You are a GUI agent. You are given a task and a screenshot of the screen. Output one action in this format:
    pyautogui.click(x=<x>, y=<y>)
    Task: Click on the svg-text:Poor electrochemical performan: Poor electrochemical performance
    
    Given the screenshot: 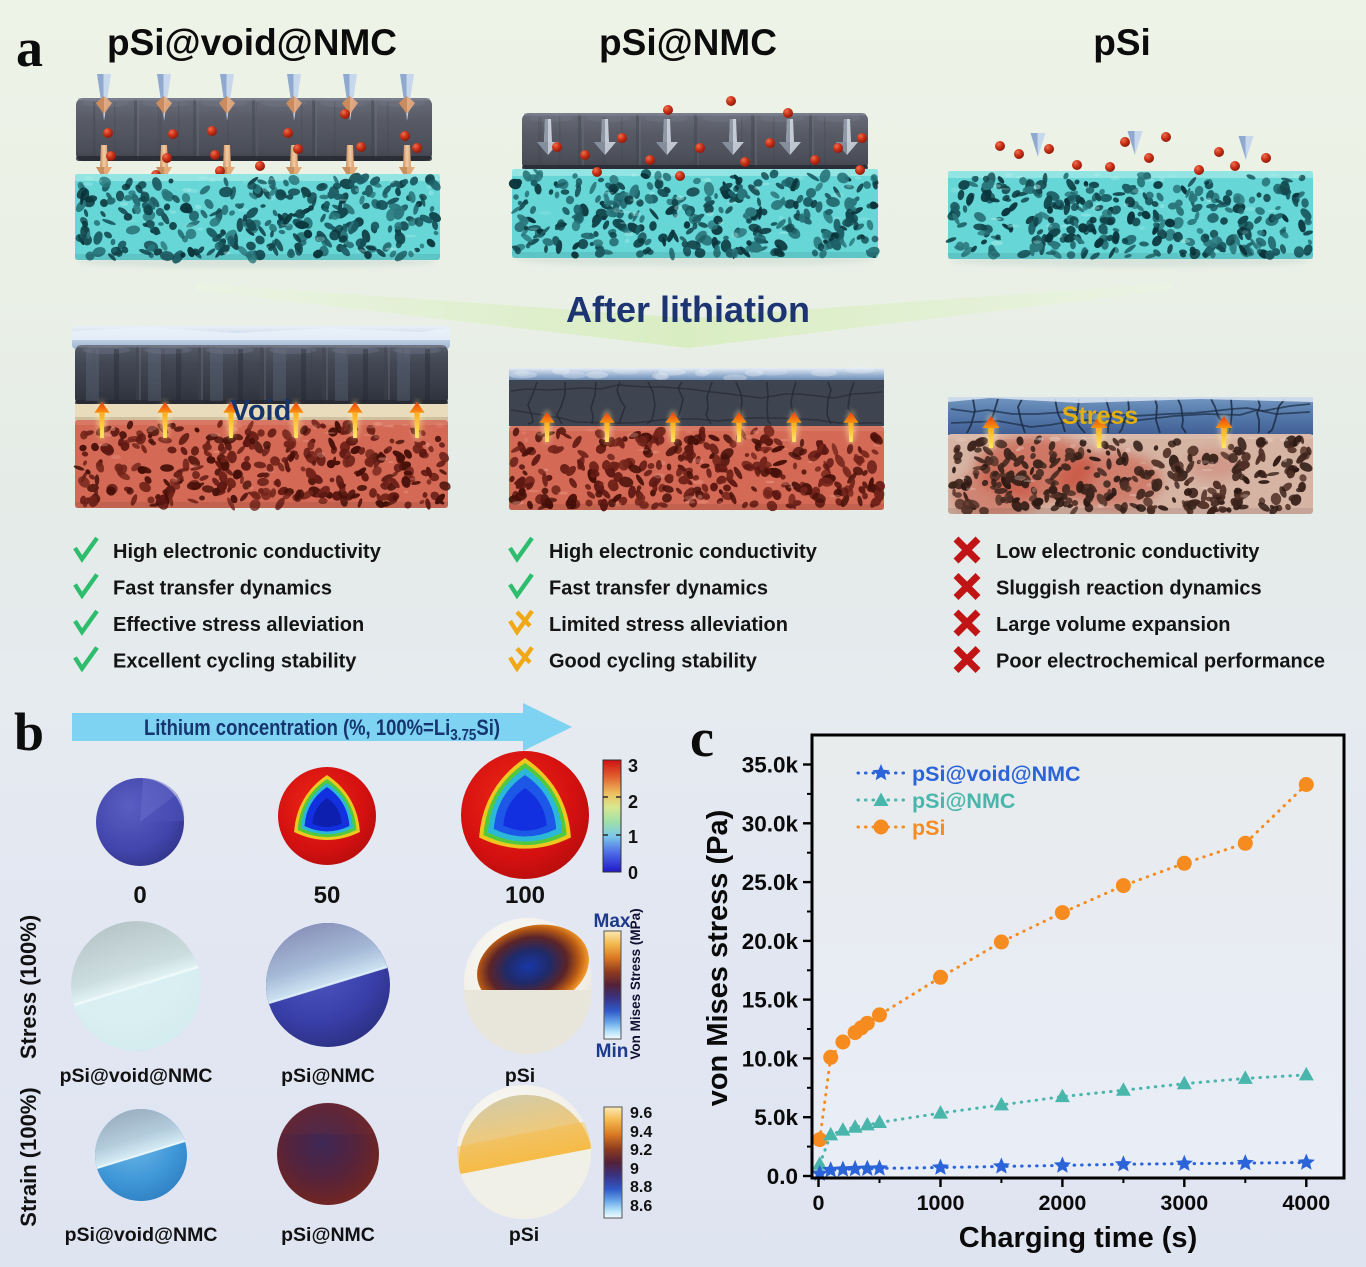 What is the action you would take?
    pyautogui.click(x=1160, y=662)
    